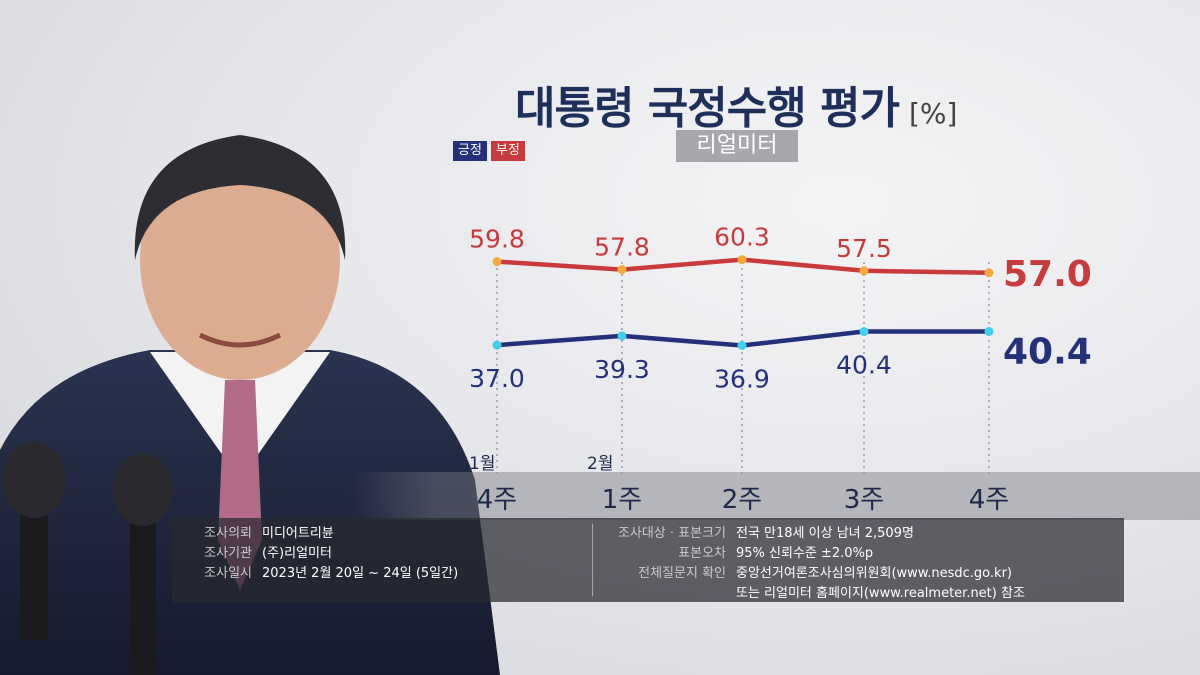 The width and height of the screenshot is (1200, 675). Describe the element at coordinates (489, 151) in the screenshot. I see `legend: 긍정 부정` at that location.